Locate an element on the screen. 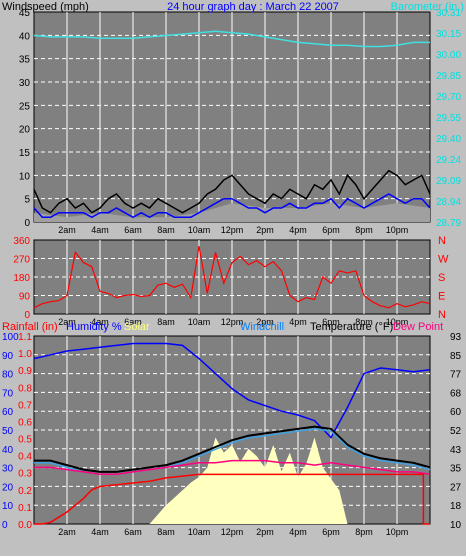  wind-gust-line is located at coordinates (232, 191).